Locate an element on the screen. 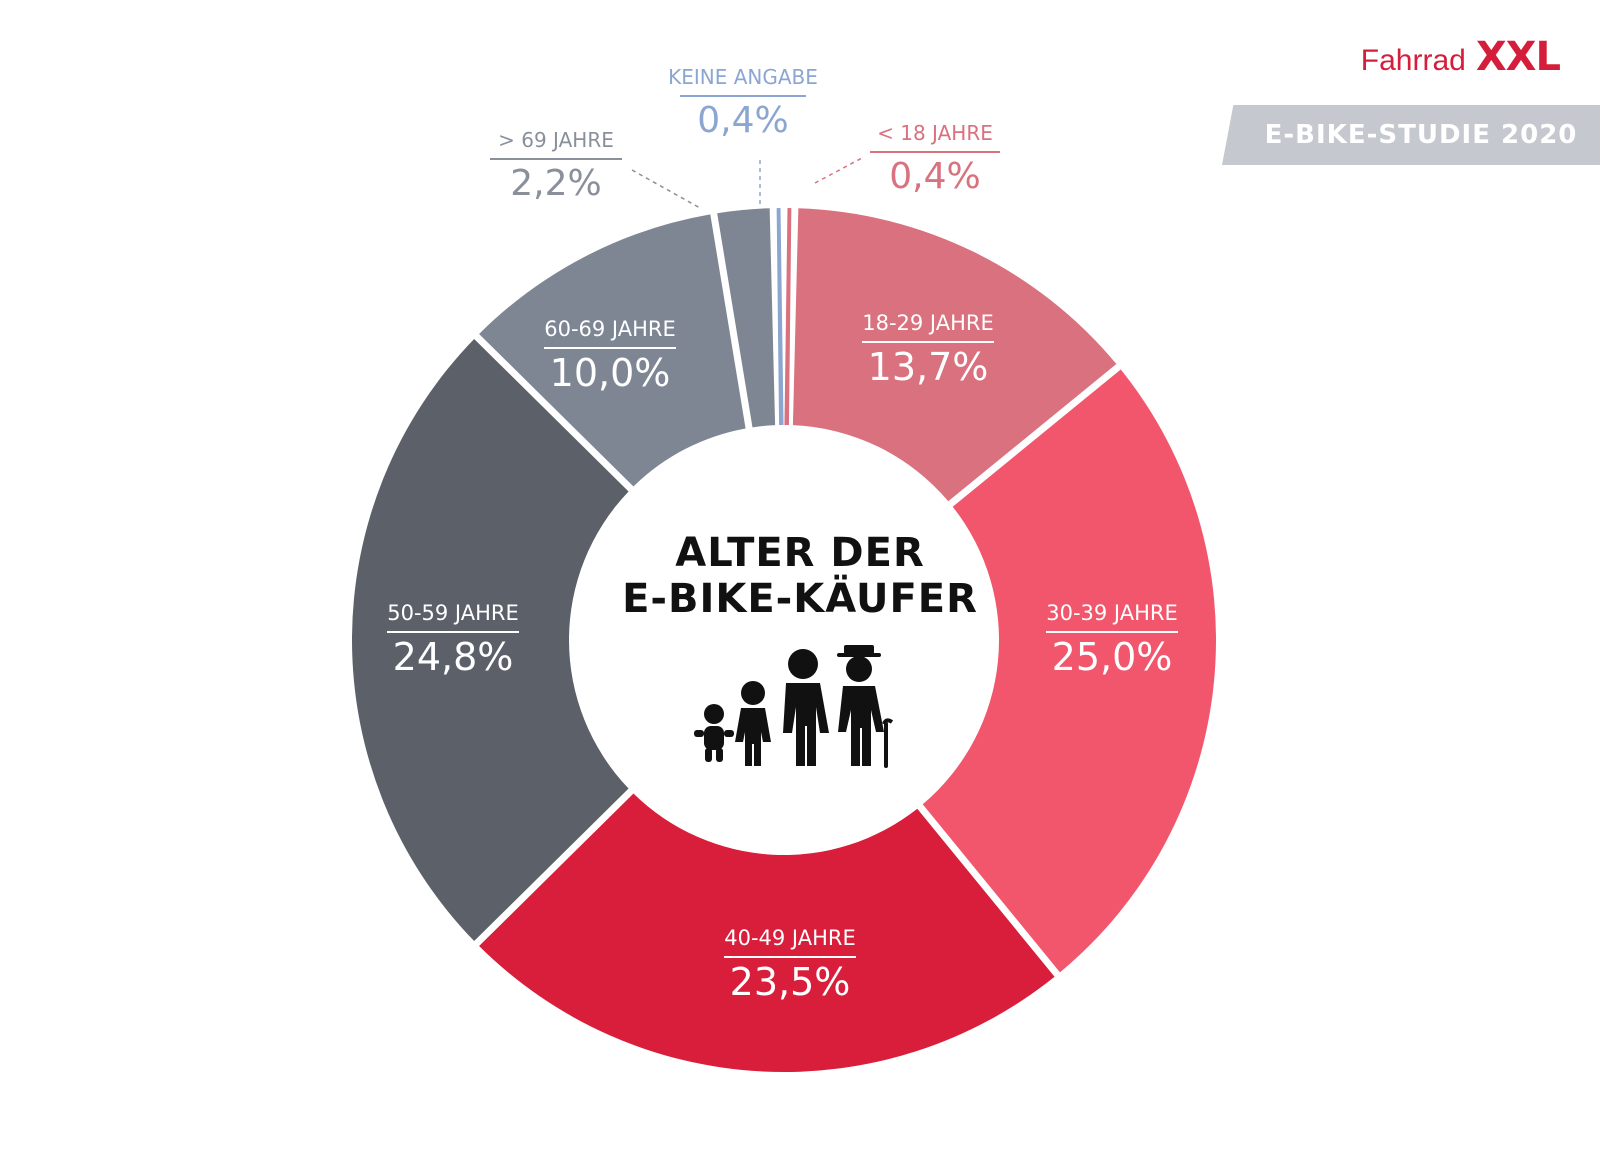 The image size is (1600, 1152). slice-label: 30-39 JAHRE is located at coordinates (1112, 613).